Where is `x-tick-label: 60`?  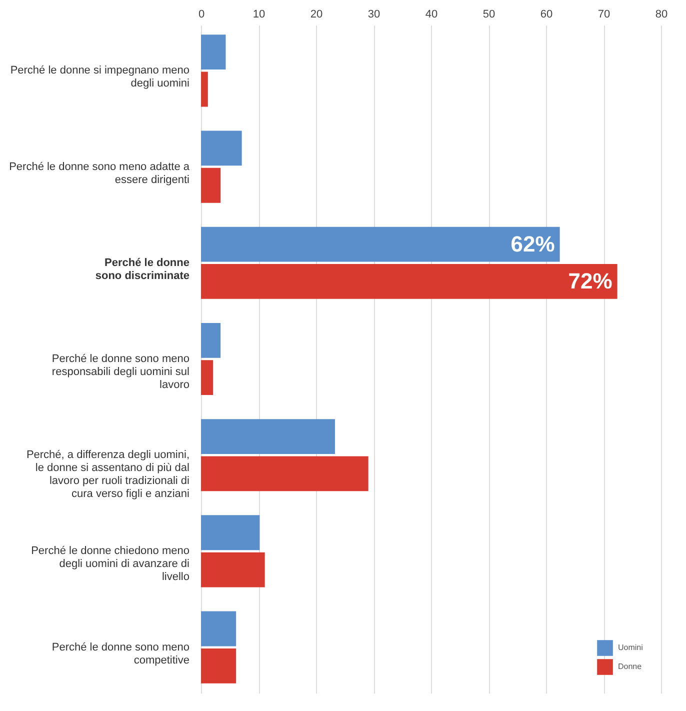 x-tick-label: 60 is located at coordinates (546, 14).